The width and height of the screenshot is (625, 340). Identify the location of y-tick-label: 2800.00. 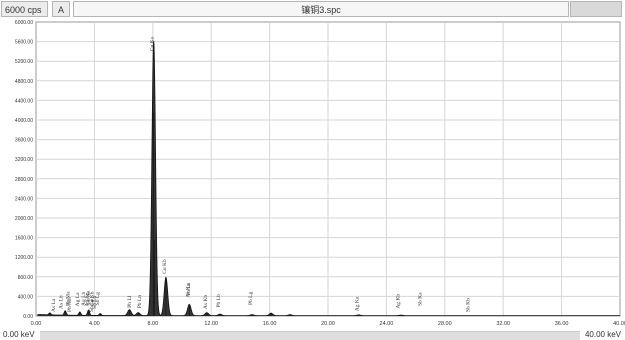
(24, 180).